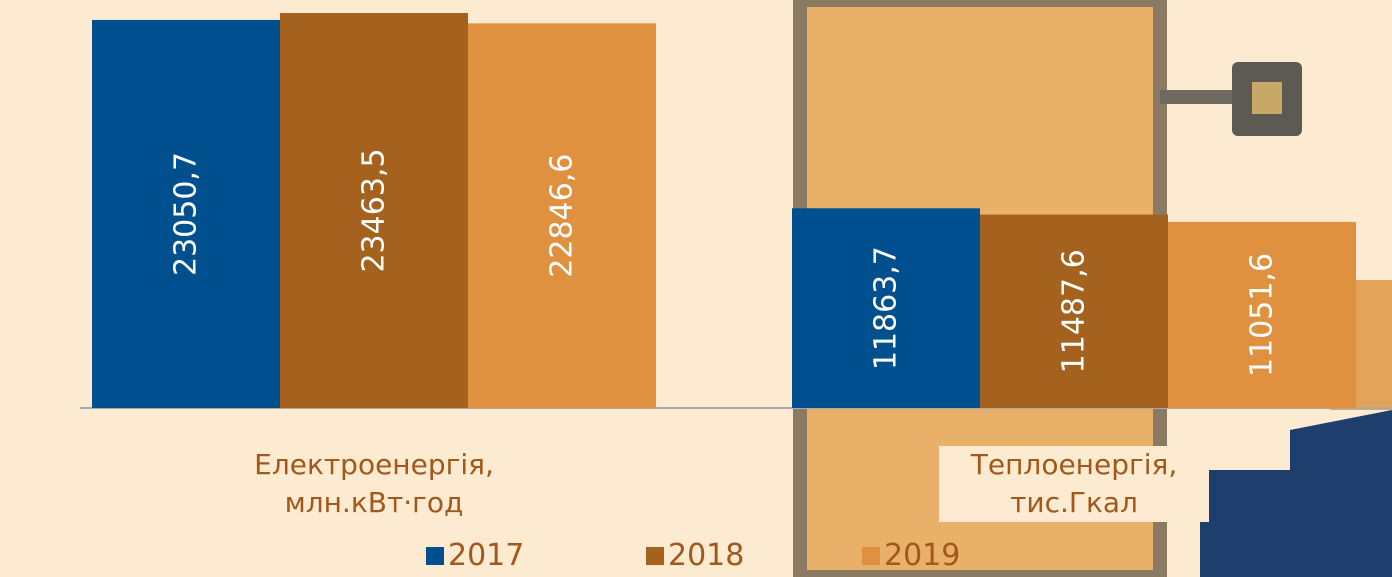 The width and height of the screenshot is (1392, 577). I want to click on bar-value-label: 23050,7, so click(186, 214).